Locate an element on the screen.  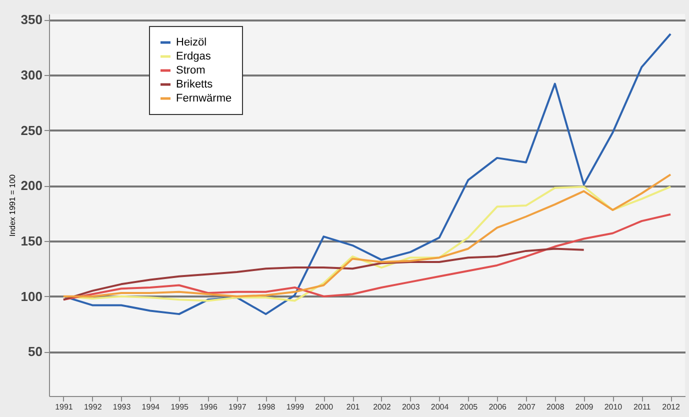
x-tick-label: 2009 is located at coordinates (584, 407).